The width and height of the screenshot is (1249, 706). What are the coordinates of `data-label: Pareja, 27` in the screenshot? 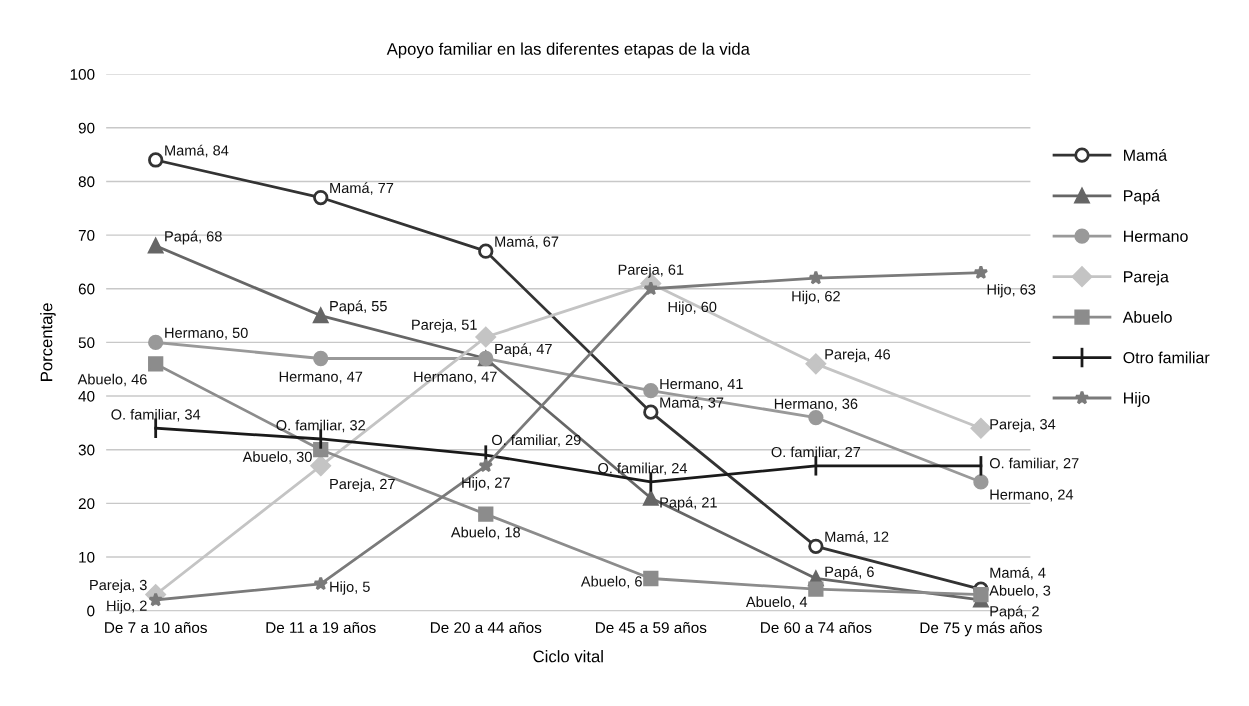 It's located at (362, 485).